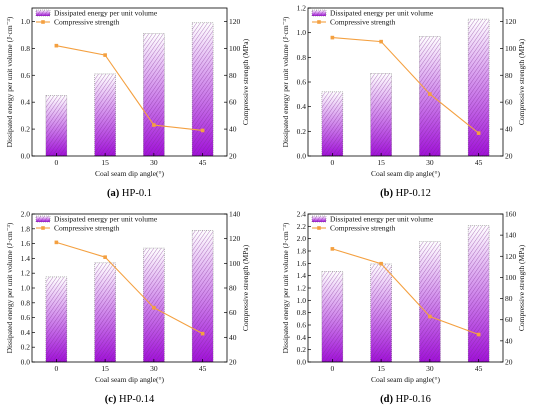 Image resolution: width=550 pixels, height=417 pixels. Describe the element at coordinates (26, 214) in the screenshot. I see `y-tick-label: 2.0` at that location.